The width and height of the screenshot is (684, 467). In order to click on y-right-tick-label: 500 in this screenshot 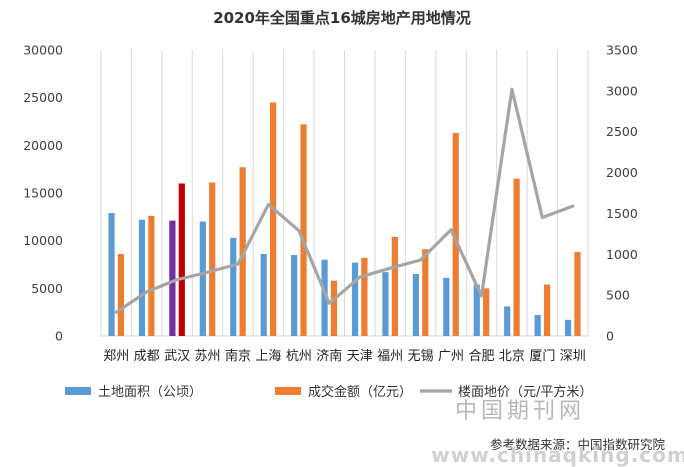, I will do `click(618, 295)`.